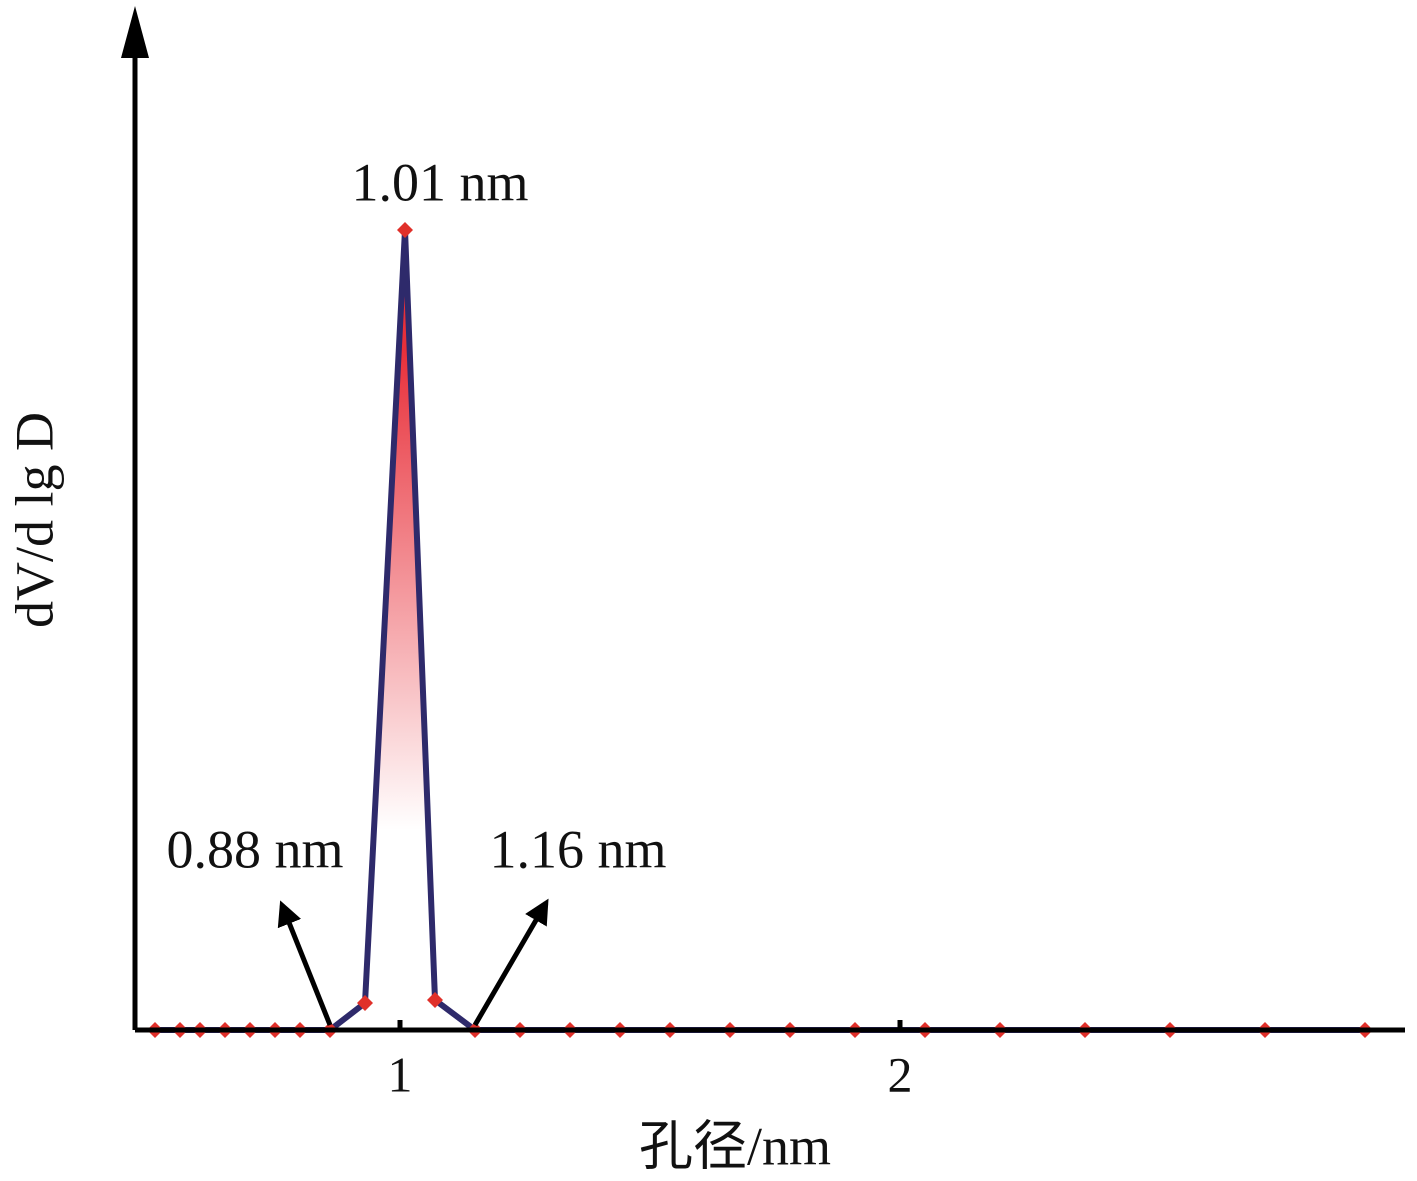 Image resolution: width=1417 pixels, height=1181 pixels. What do you see at coordinates (439, 182) in the screenshot?
I see `annotation: 1.01 nm` at bounding box center [439, 182].